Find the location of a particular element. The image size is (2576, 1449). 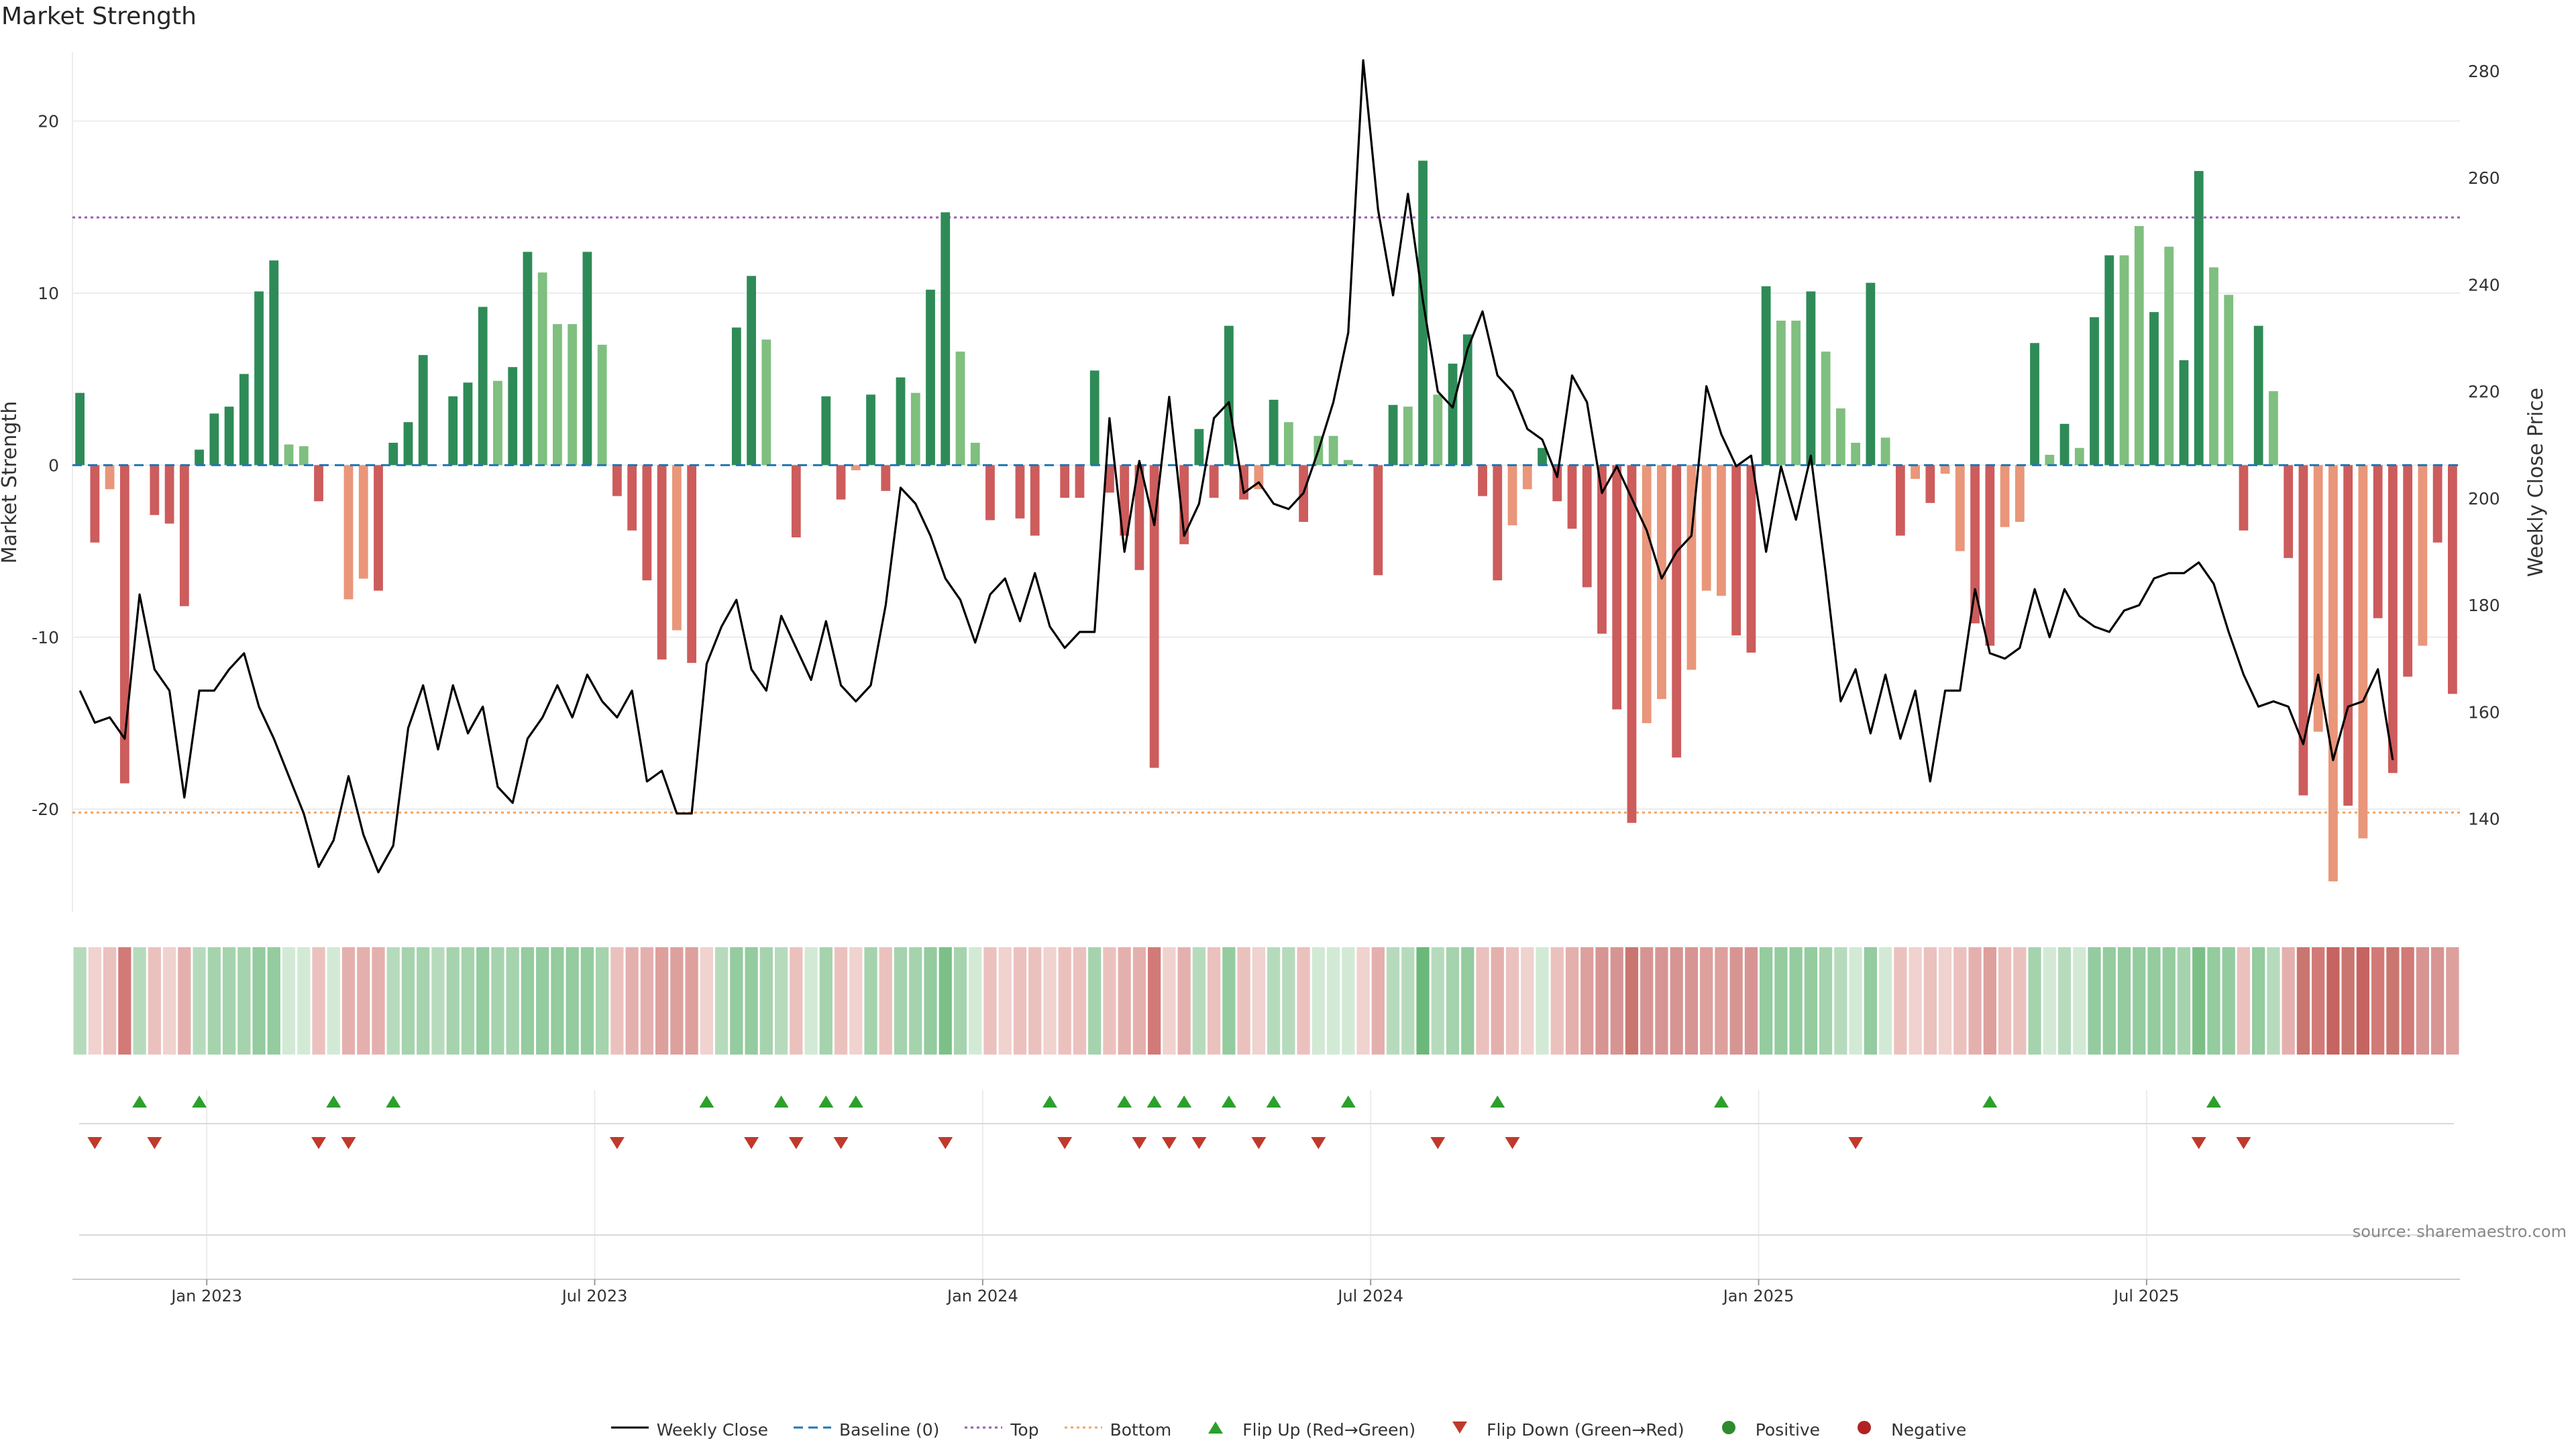

legend-dotted-line-icon is located at coordinates (1083, 1429).